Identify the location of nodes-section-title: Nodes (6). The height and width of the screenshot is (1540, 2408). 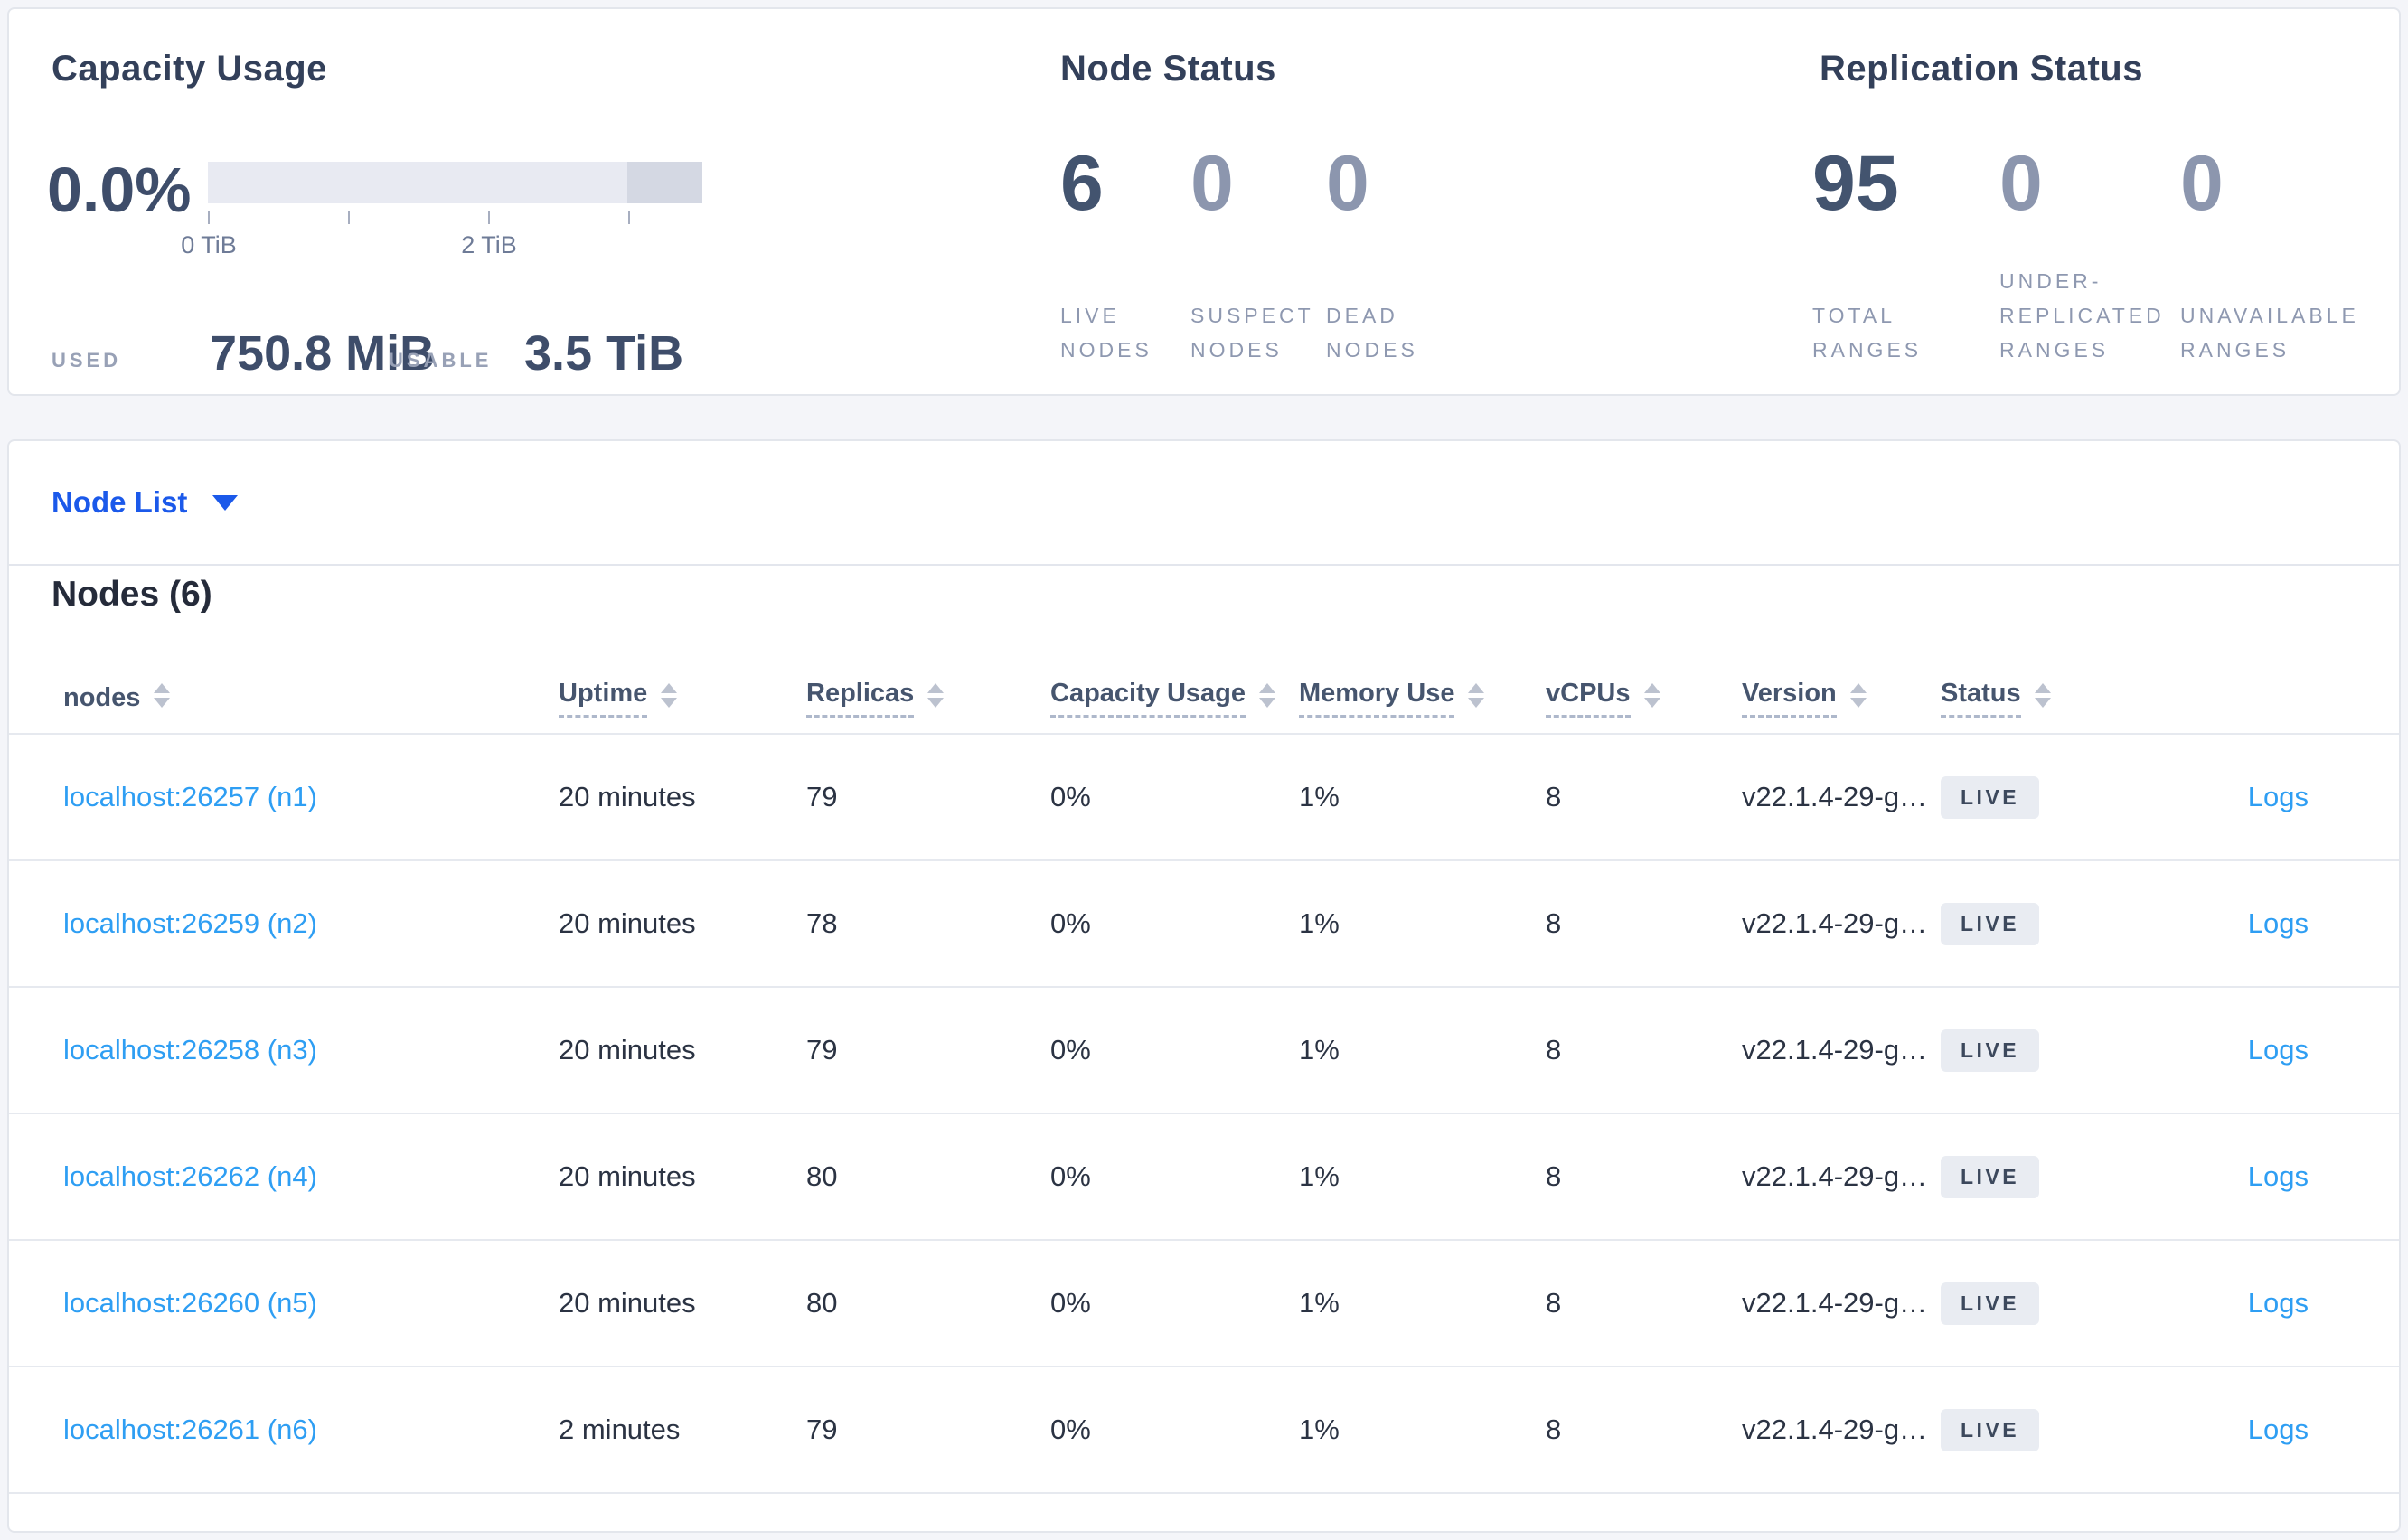
(132, 594).